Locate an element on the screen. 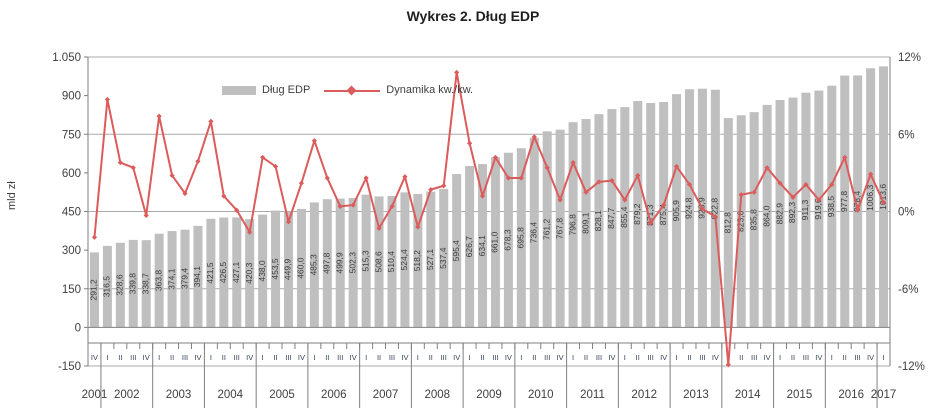  year-label: 2005 is located at coordinates (282, 395).